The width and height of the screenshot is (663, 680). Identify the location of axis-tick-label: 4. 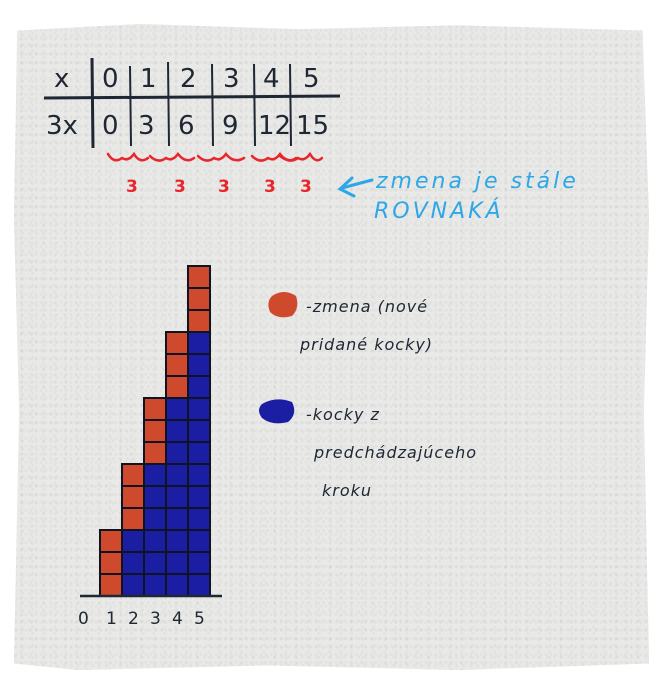
(177, 619).